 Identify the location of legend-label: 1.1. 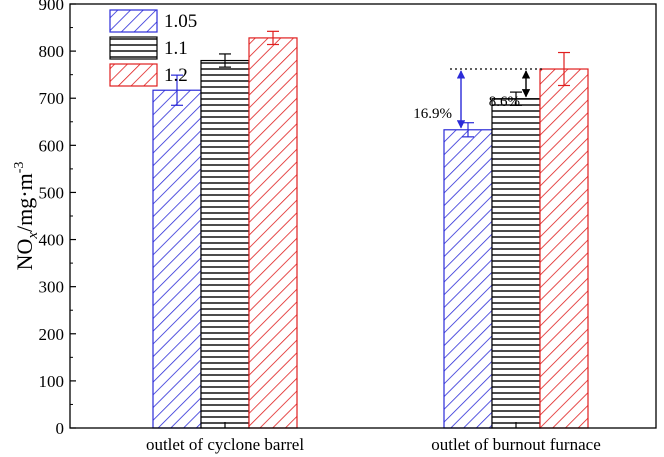
(176, 48).